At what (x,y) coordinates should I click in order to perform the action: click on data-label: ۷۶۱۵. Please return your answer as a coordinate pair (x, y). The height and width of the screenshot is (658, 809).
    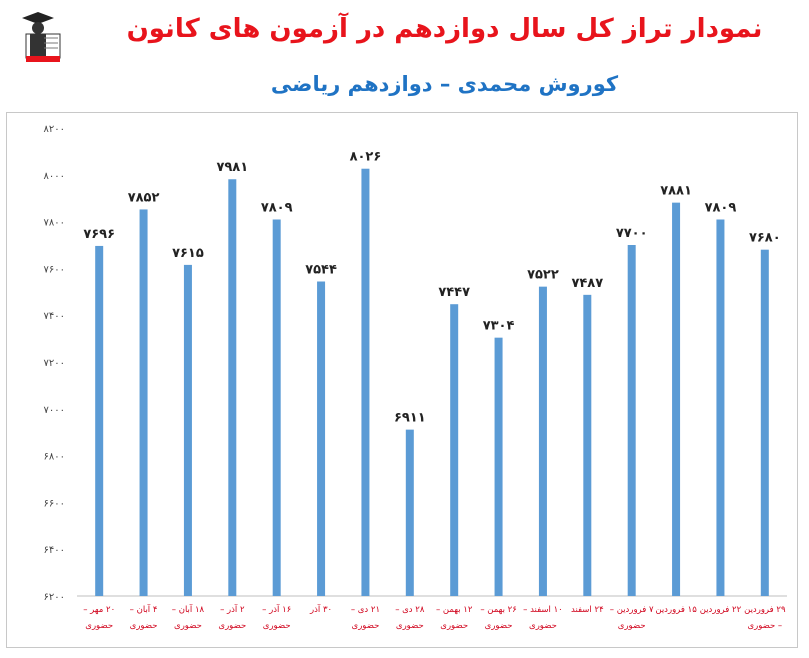
    Looking at the image, I should click on (188, 253).